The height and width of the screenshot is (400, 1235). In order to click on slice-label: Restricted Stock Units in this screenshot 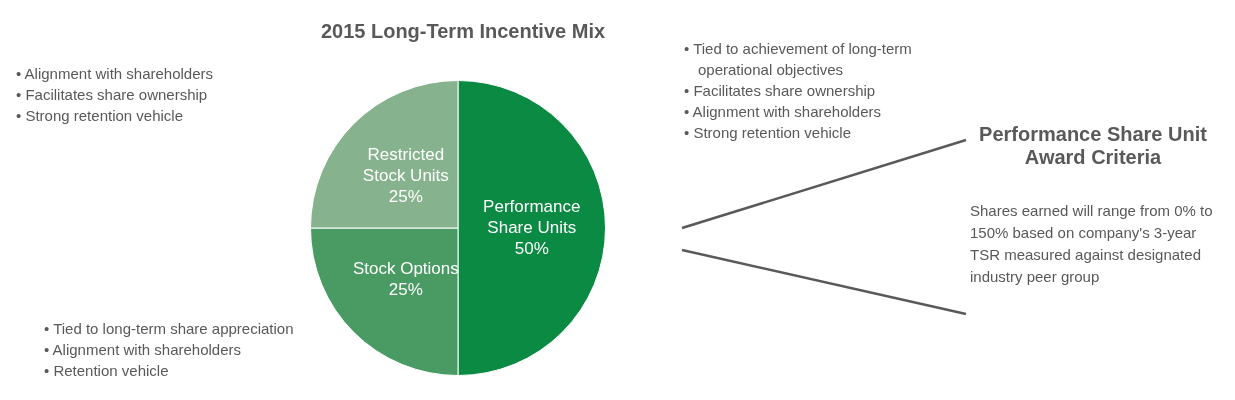, I will do `click(405, 164)`.